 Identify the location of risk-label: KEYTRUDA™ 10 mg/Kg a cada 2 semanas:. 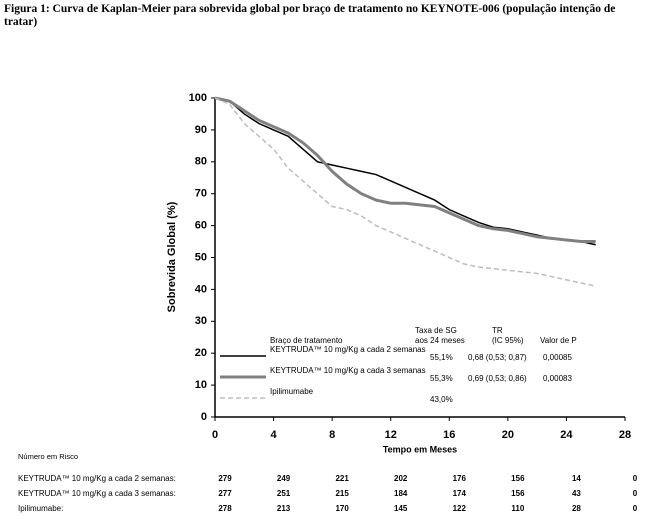
(97, 478).